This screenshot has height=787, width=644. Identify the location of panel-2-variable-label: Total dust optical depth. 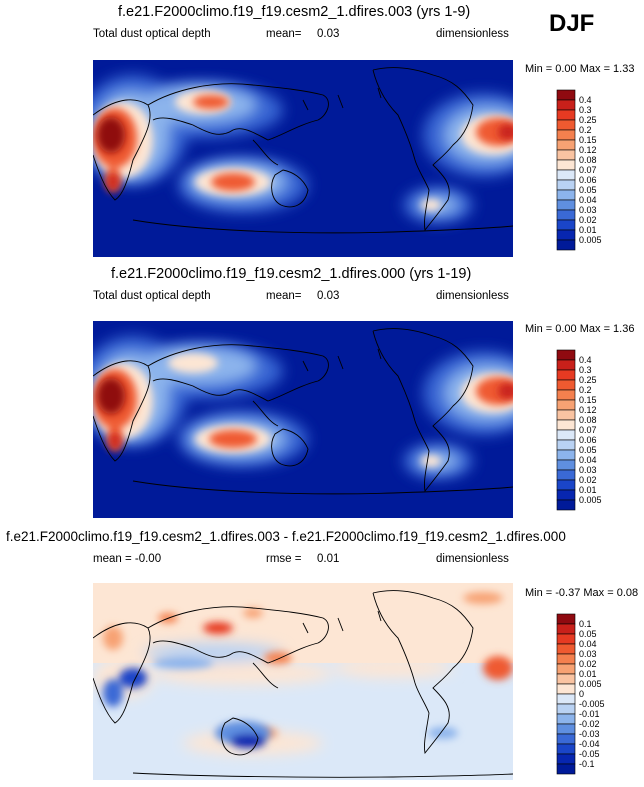
(152, 296).